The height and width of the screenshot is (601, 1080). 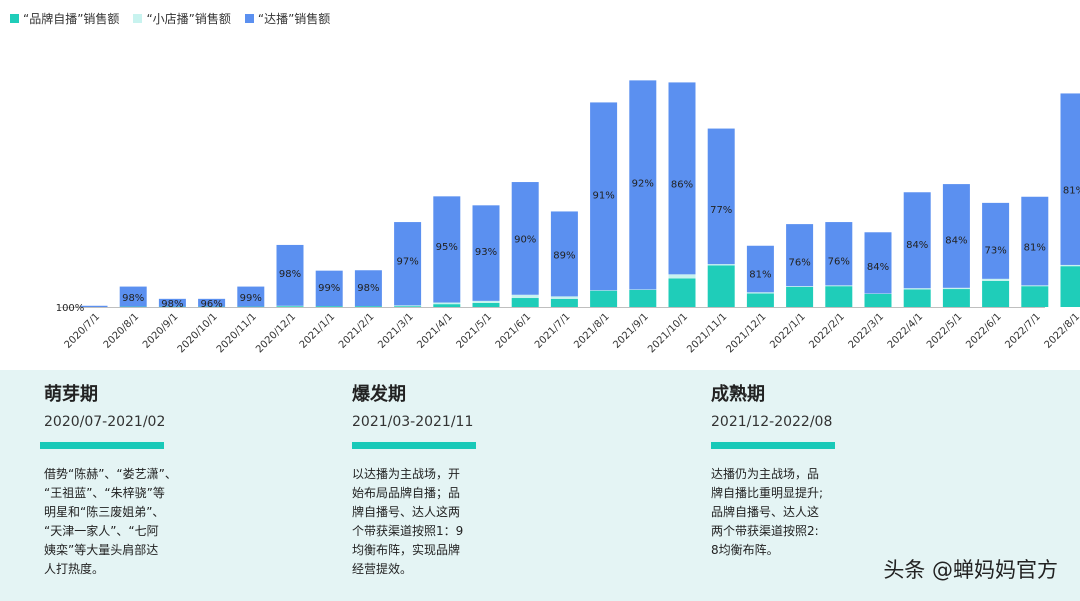 I want to click on data-label: 99%, so click(x=251, y=298).